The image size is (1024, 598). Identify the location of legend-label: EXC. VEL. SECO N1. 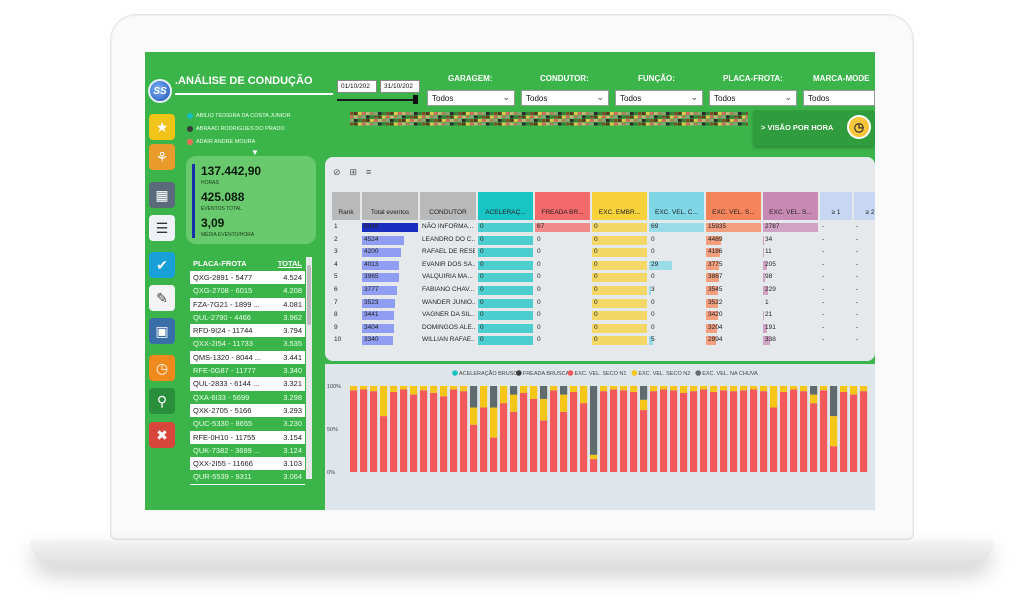
(601, 374).